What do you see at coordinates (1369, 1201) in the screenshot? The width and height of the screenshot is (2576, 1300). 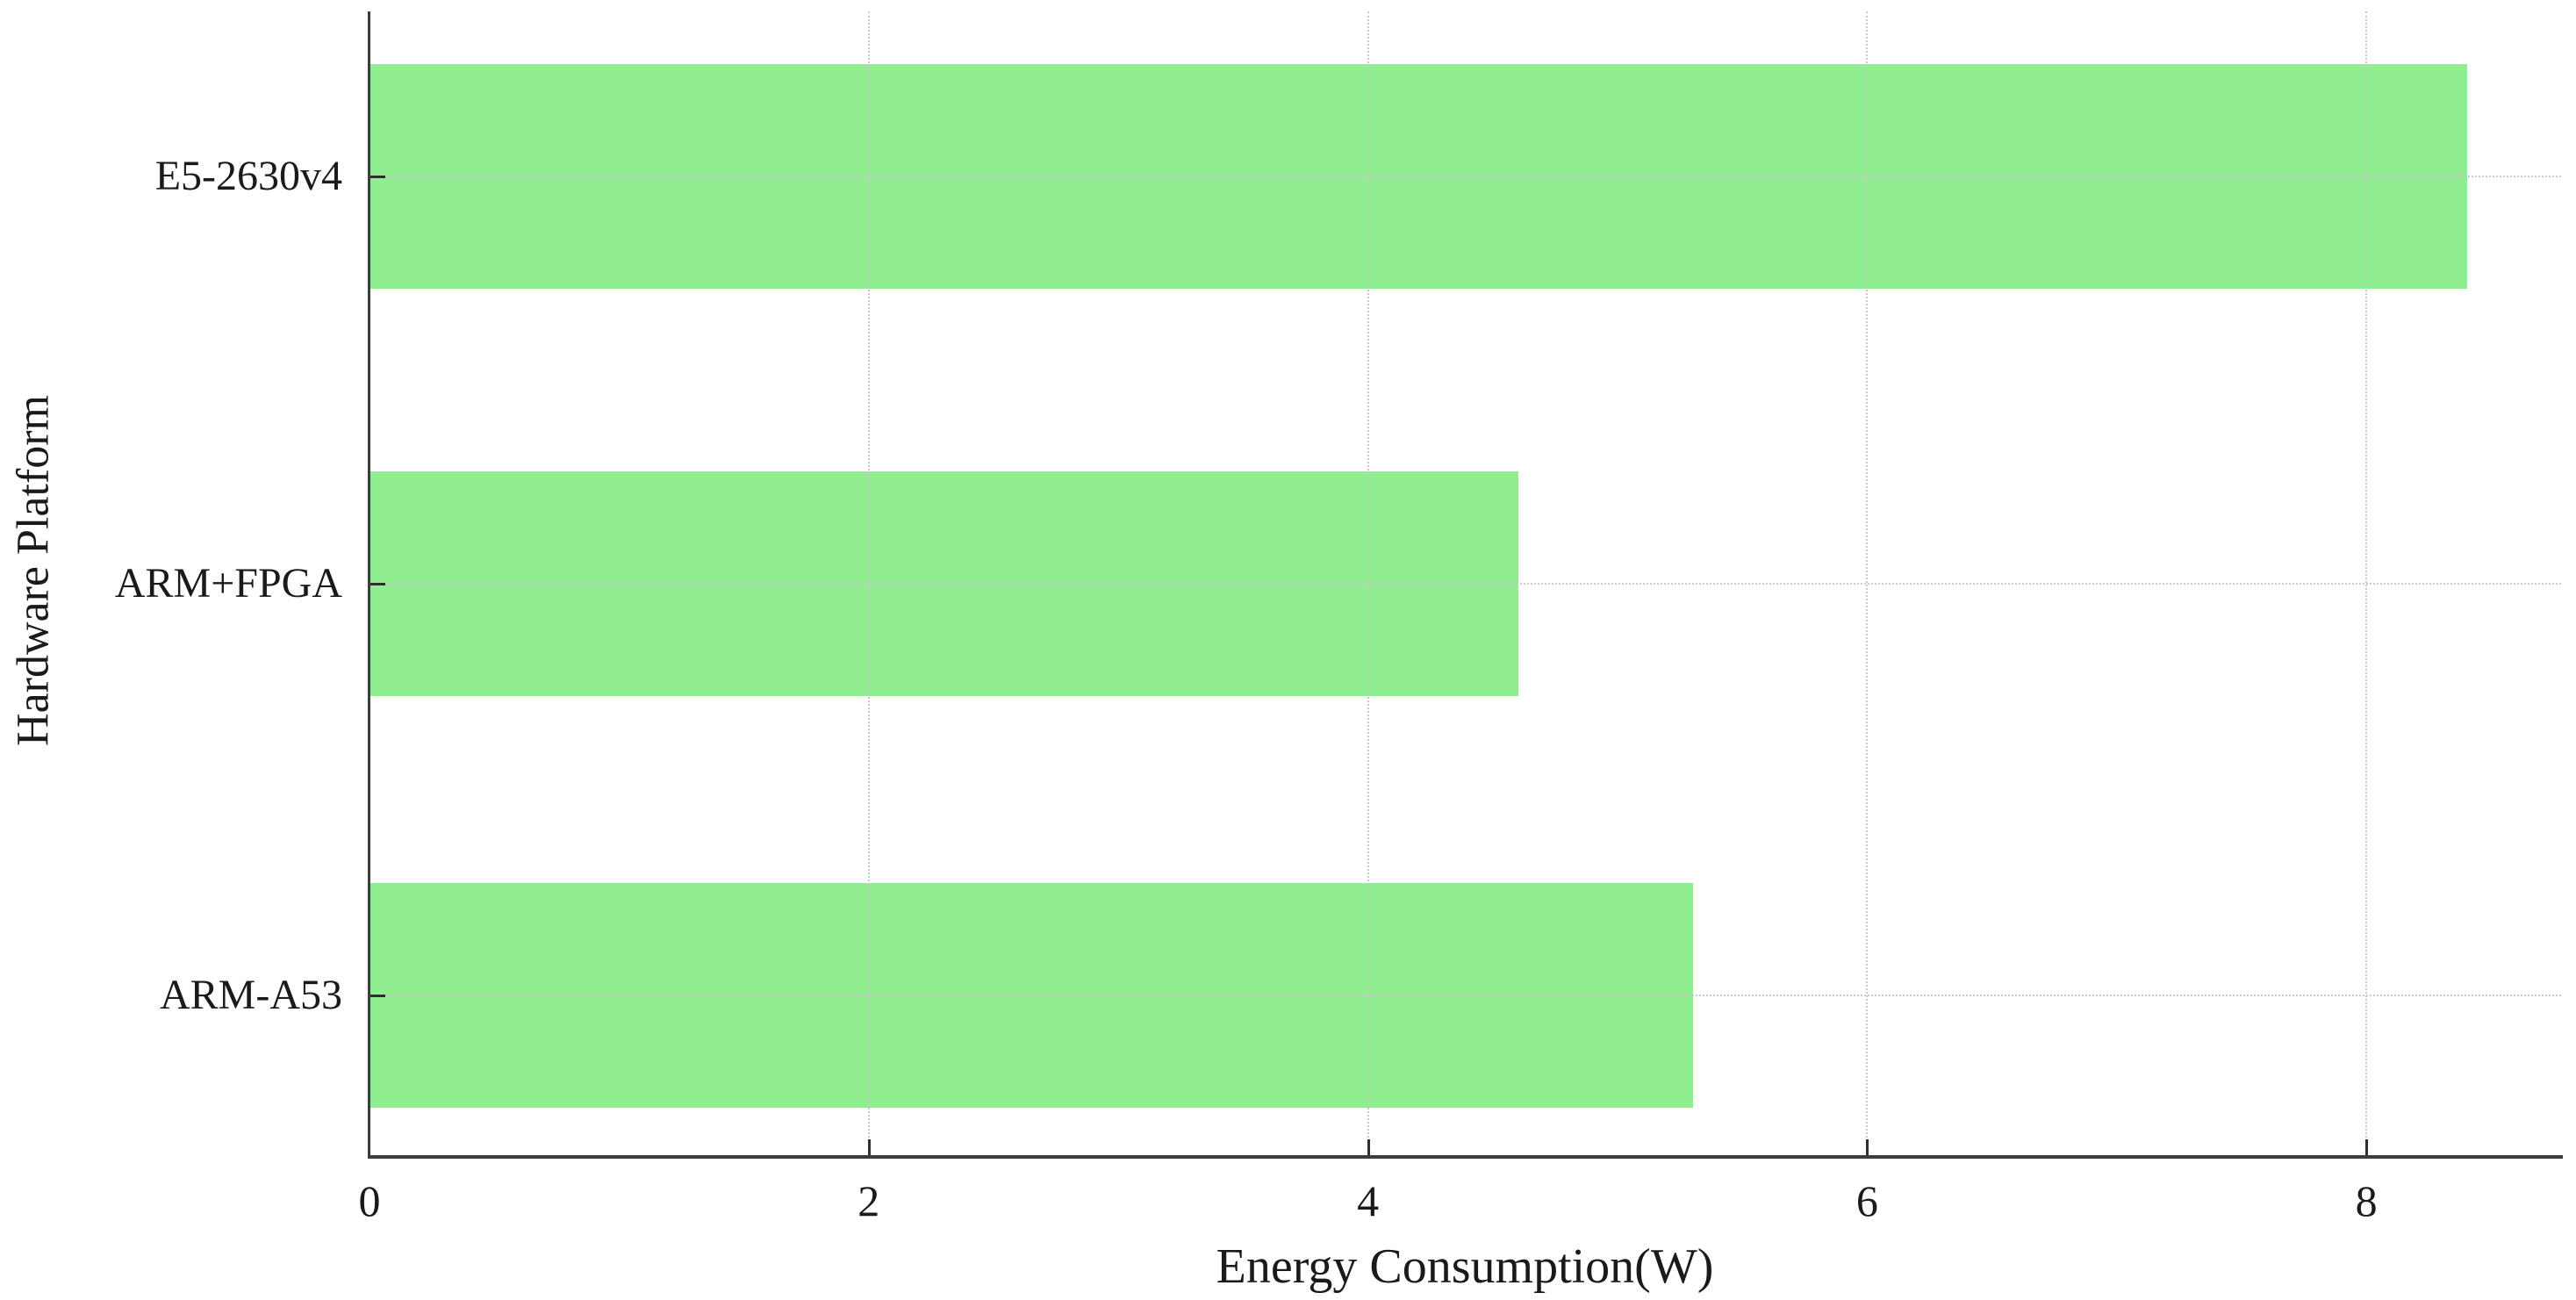 I see `x-tick-label: 4` at bounding box center [1369, 1201].